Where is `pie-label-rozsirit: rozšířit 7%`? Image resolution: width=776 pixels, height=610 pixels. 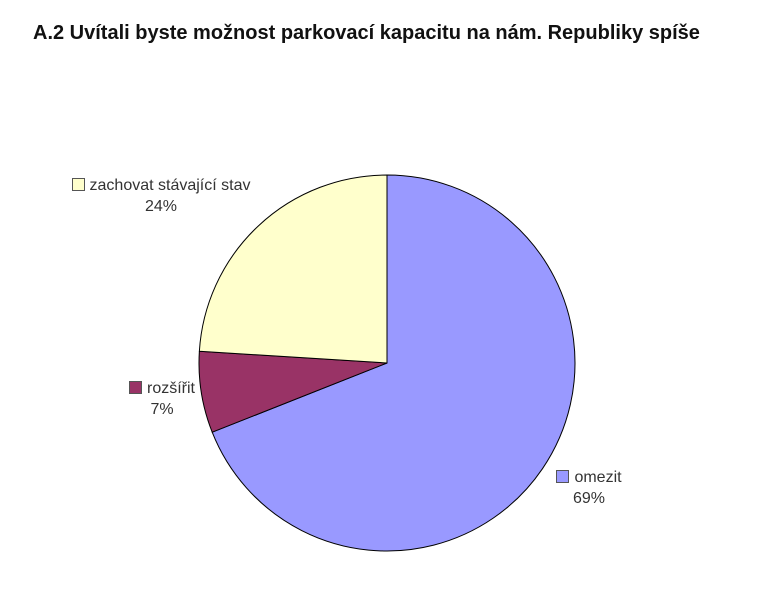
pie-label-rozsirit: rozšířit 7% is located at coordinates (162, 399).